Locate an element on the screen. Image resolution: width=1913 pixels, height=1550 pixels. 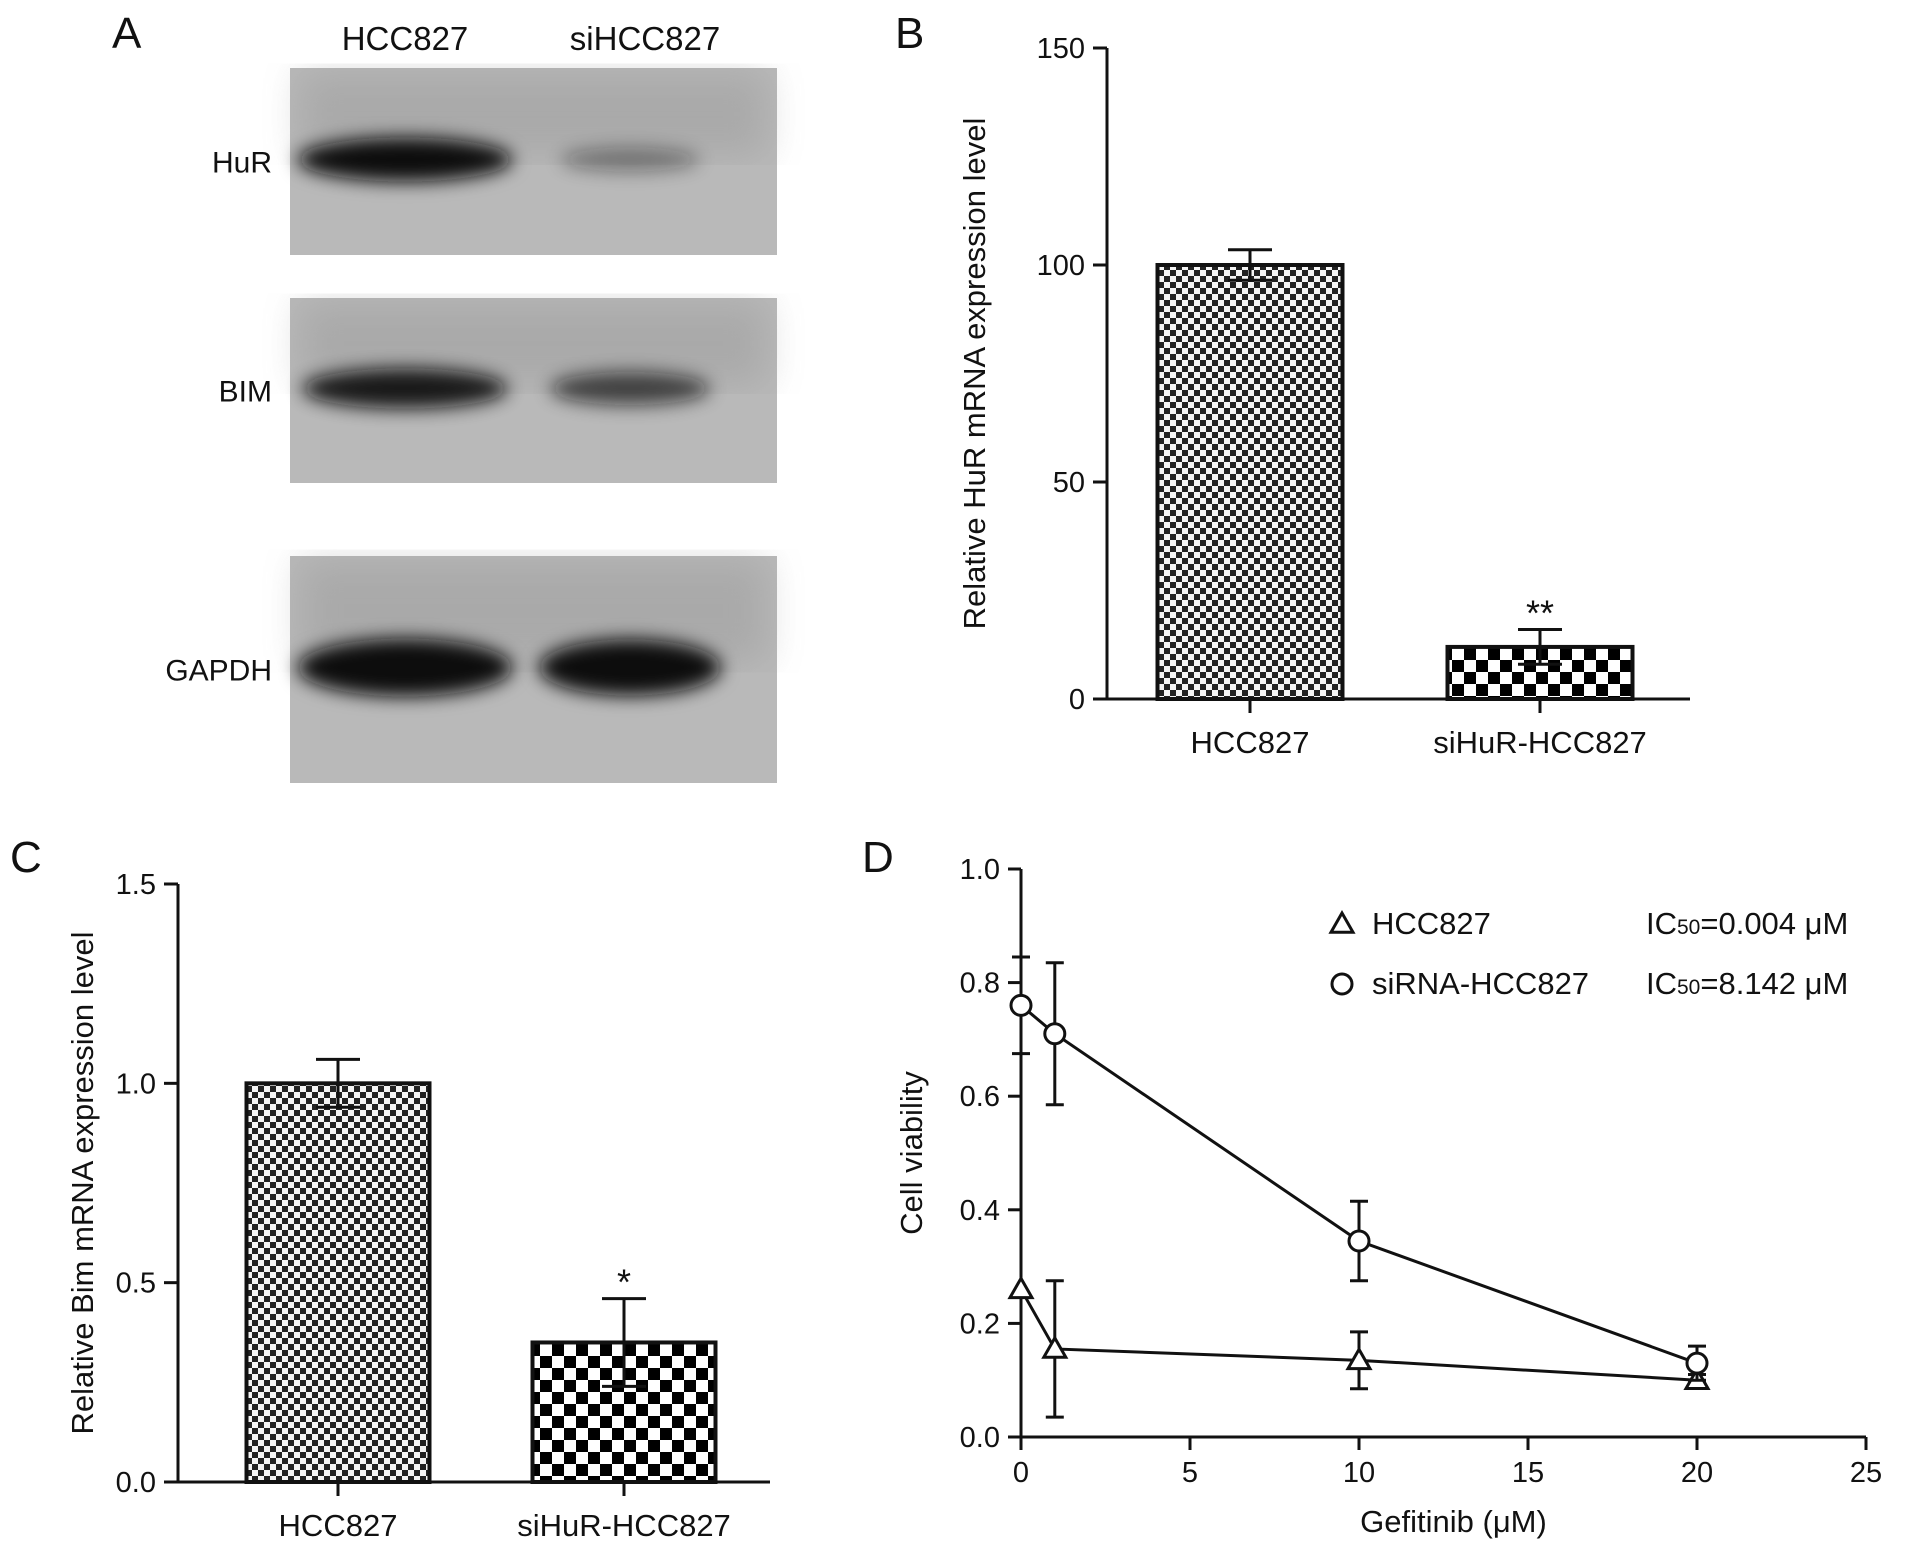
legend-ic50: IC50=0.004 μM is located at coordinates (1747, 923).